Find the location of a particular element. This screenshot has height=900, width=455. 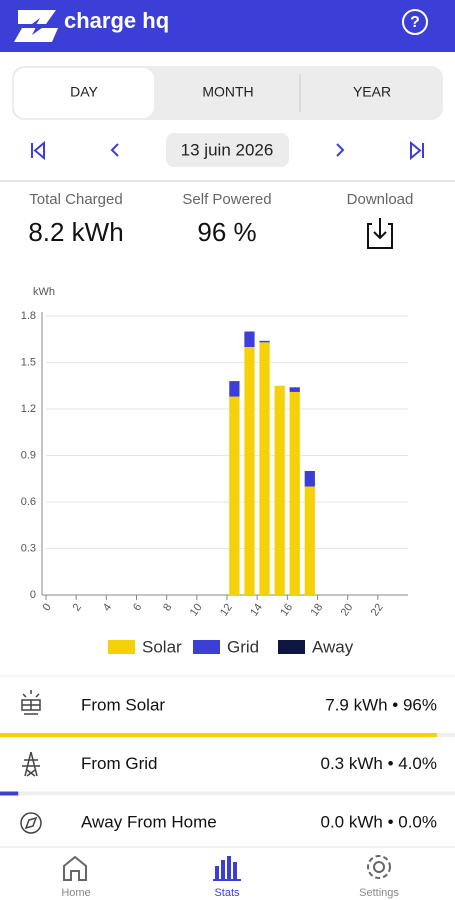

summary-label: Total Charged is located at coordinates (75, 199).